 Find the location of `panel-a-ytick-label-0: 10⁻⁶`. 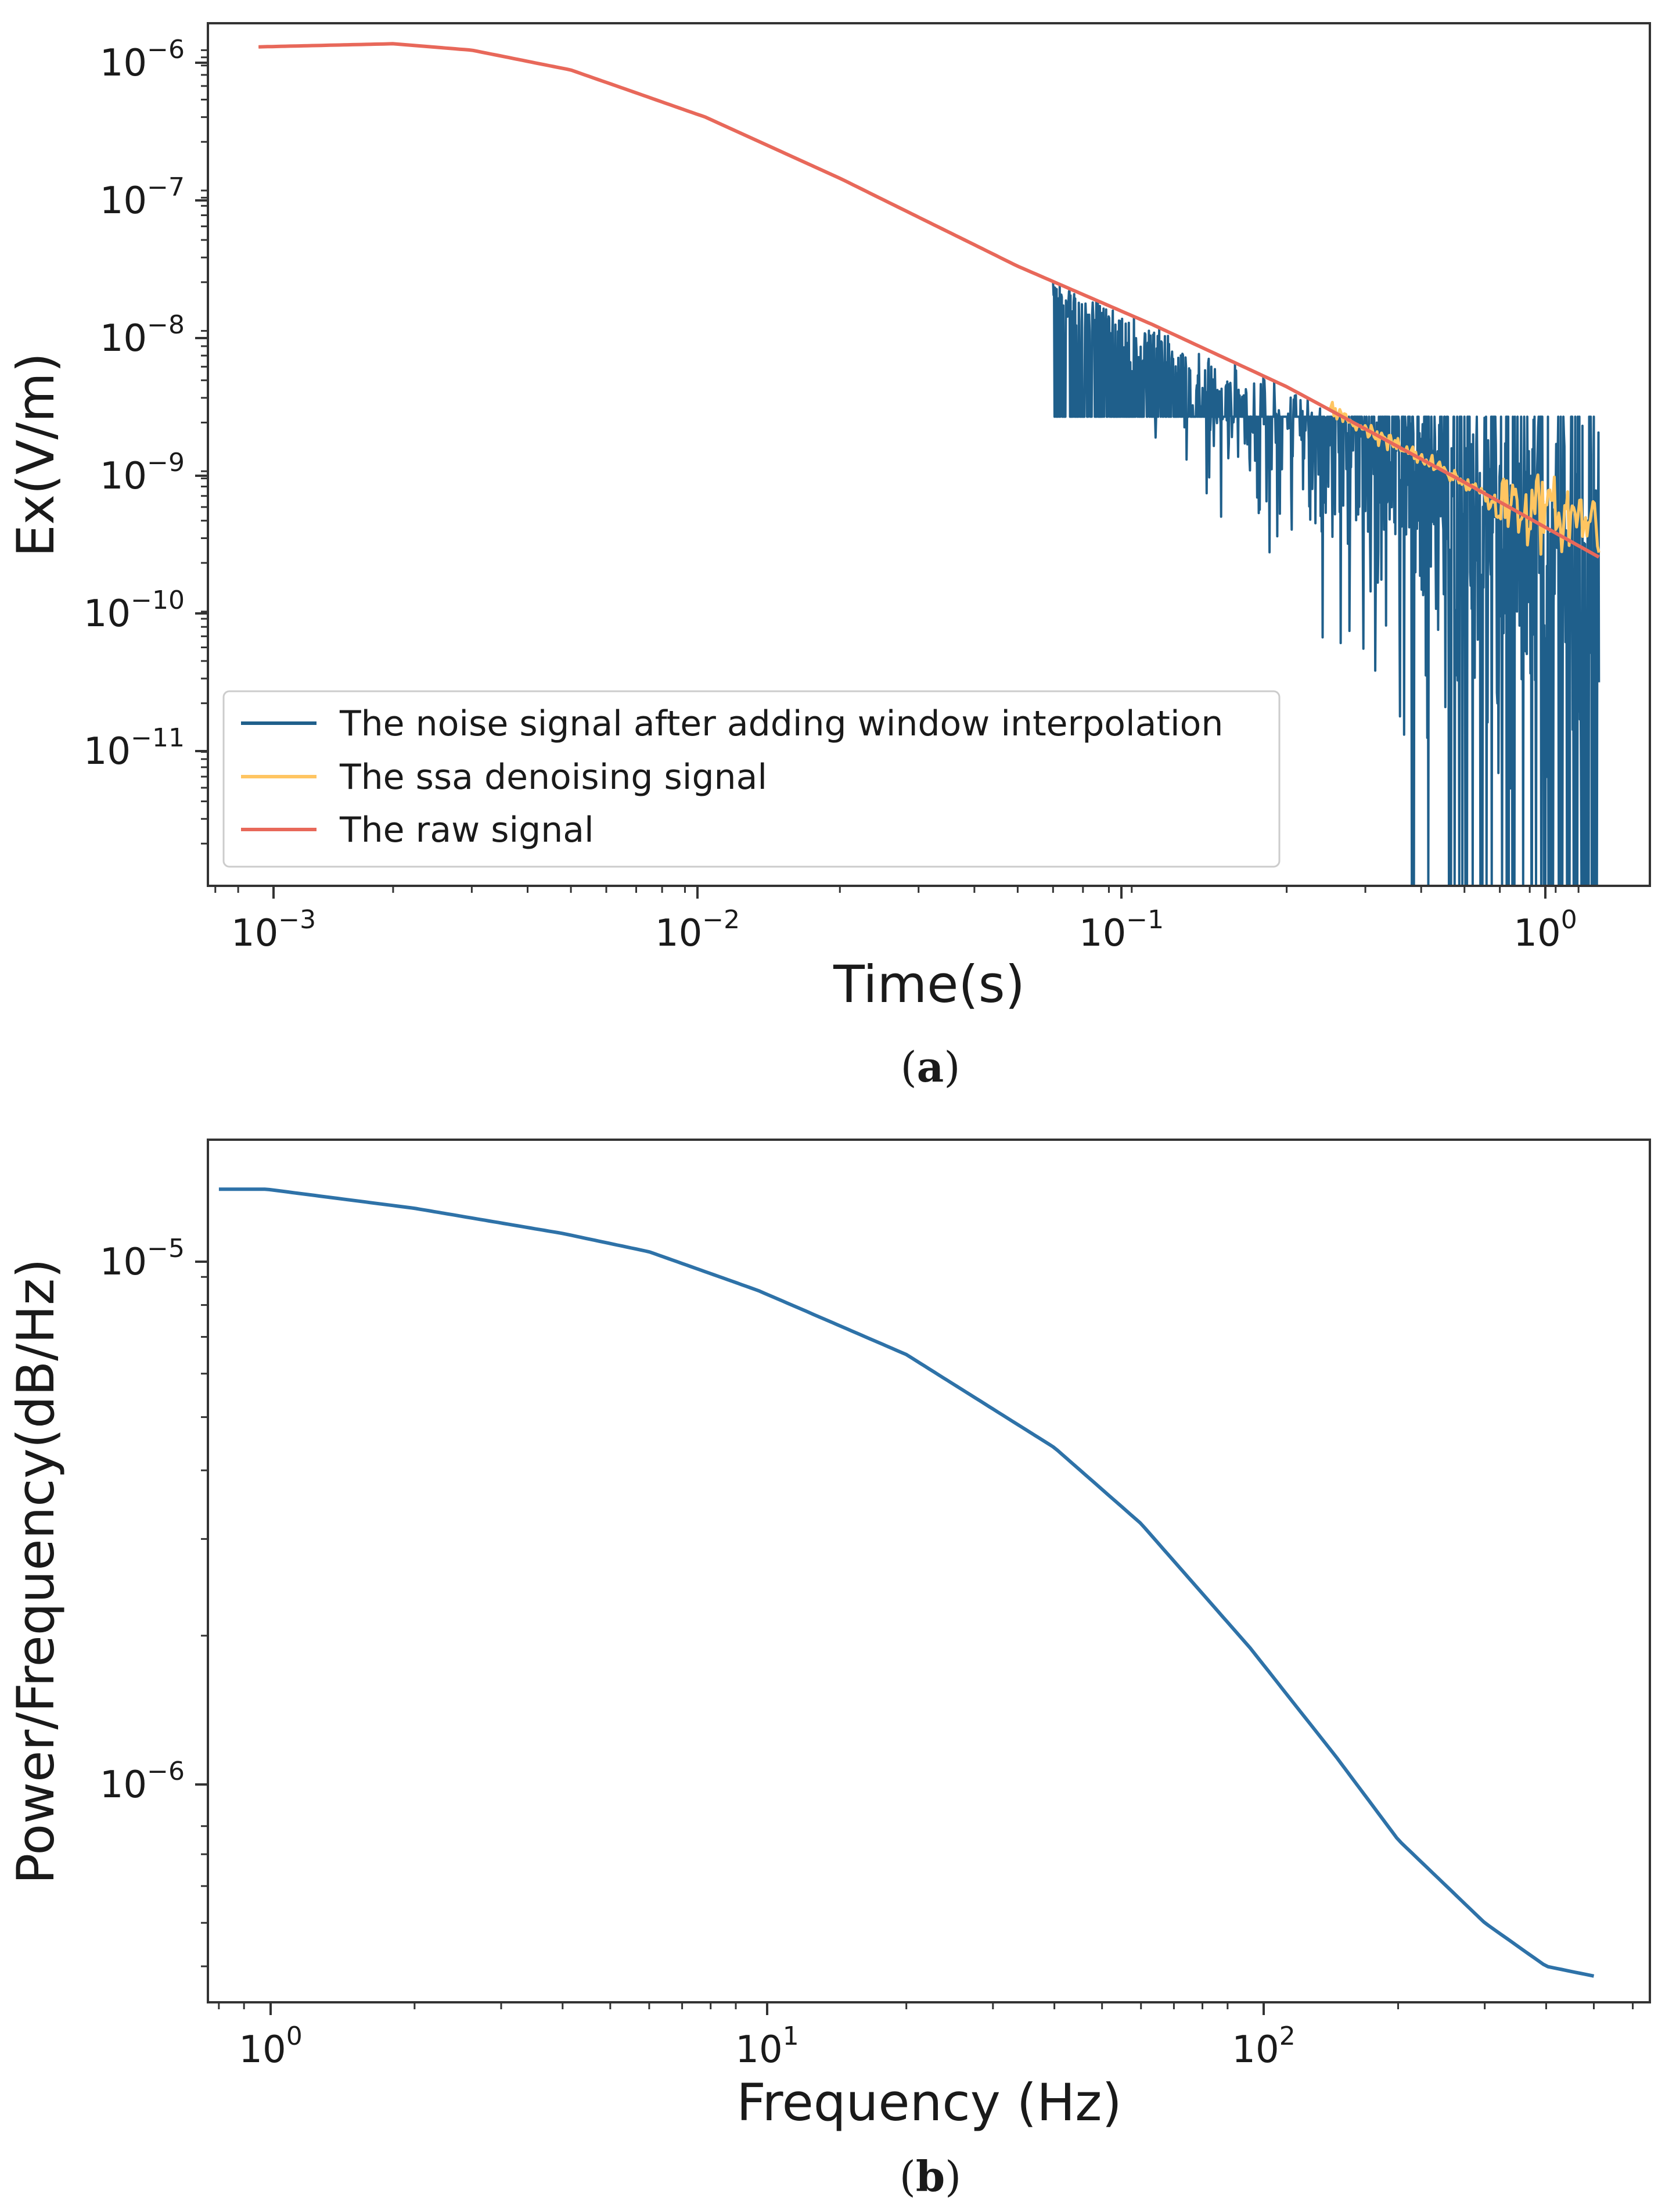

panel-a-ytick-label-0: 10⁻⁶ is located at coordinates (142, 60).